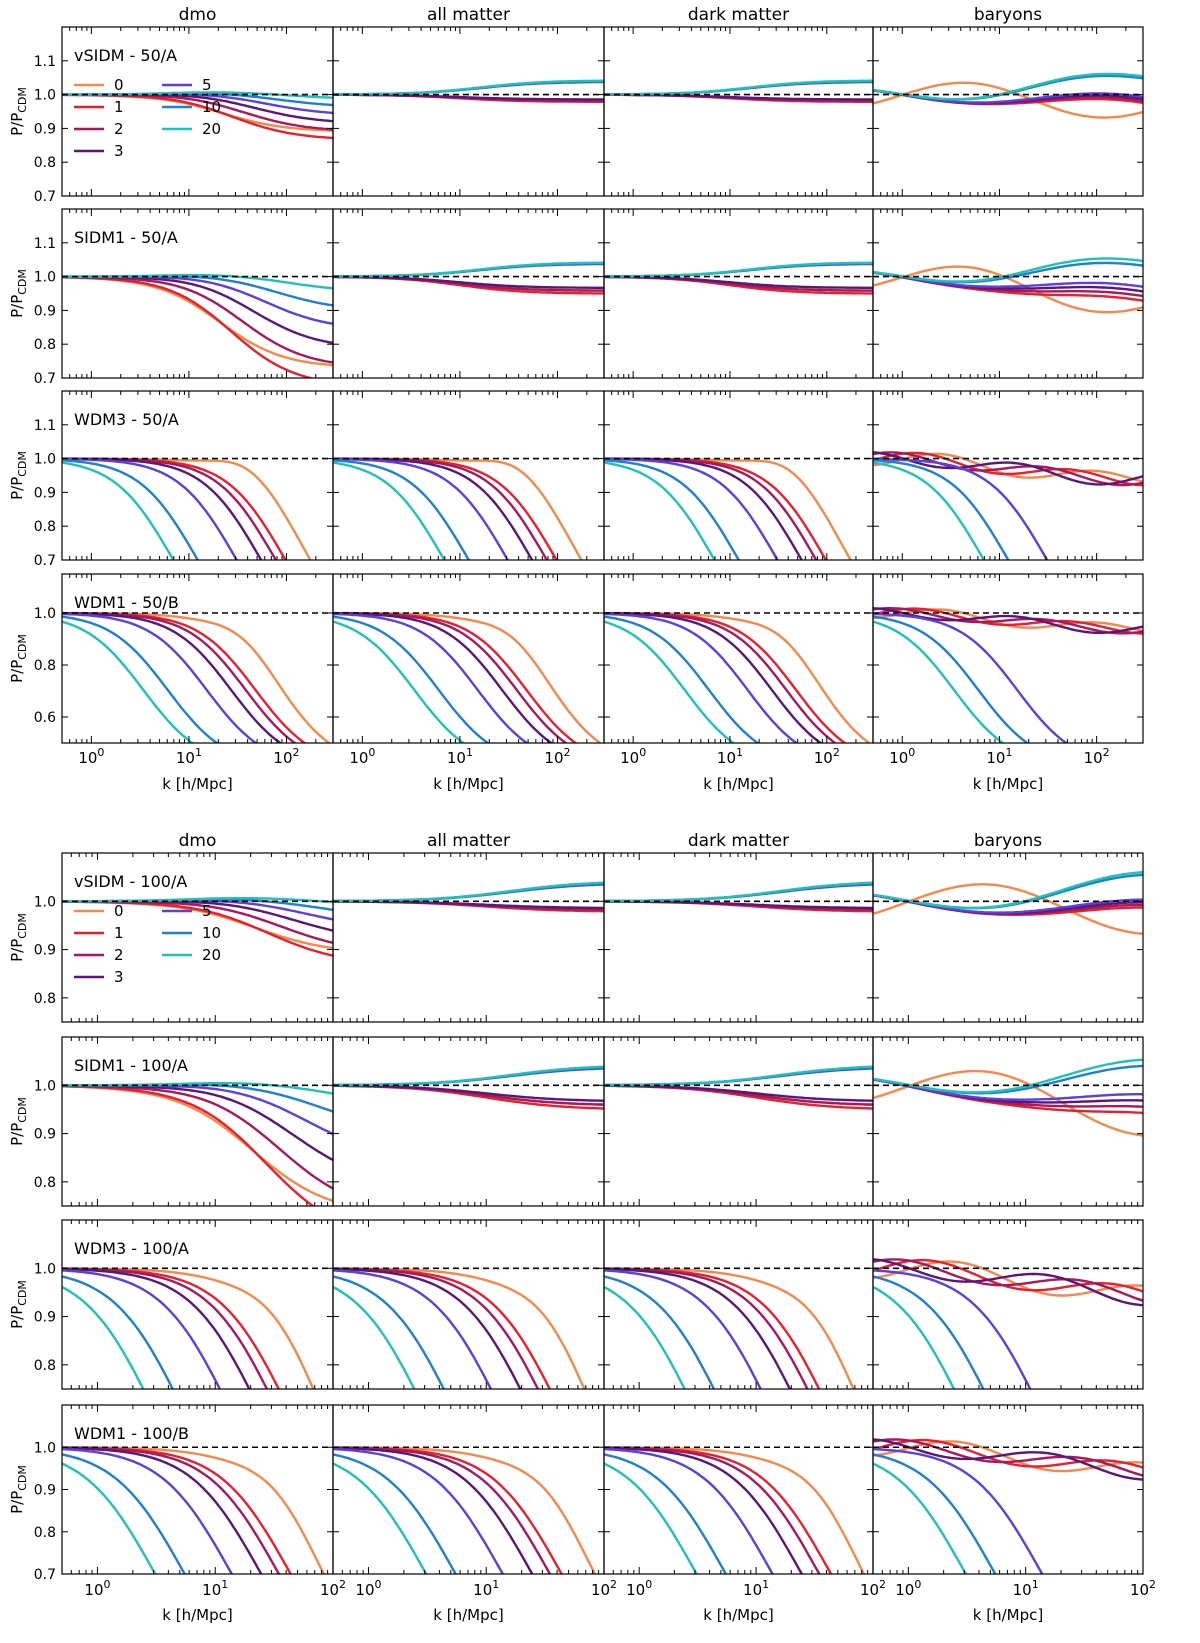 This screenshot has width=1200, height=1643. Describe the element at coordinates (18, 937) in the screenshot. I see `y-axis-label: P/PCDM` at that location.